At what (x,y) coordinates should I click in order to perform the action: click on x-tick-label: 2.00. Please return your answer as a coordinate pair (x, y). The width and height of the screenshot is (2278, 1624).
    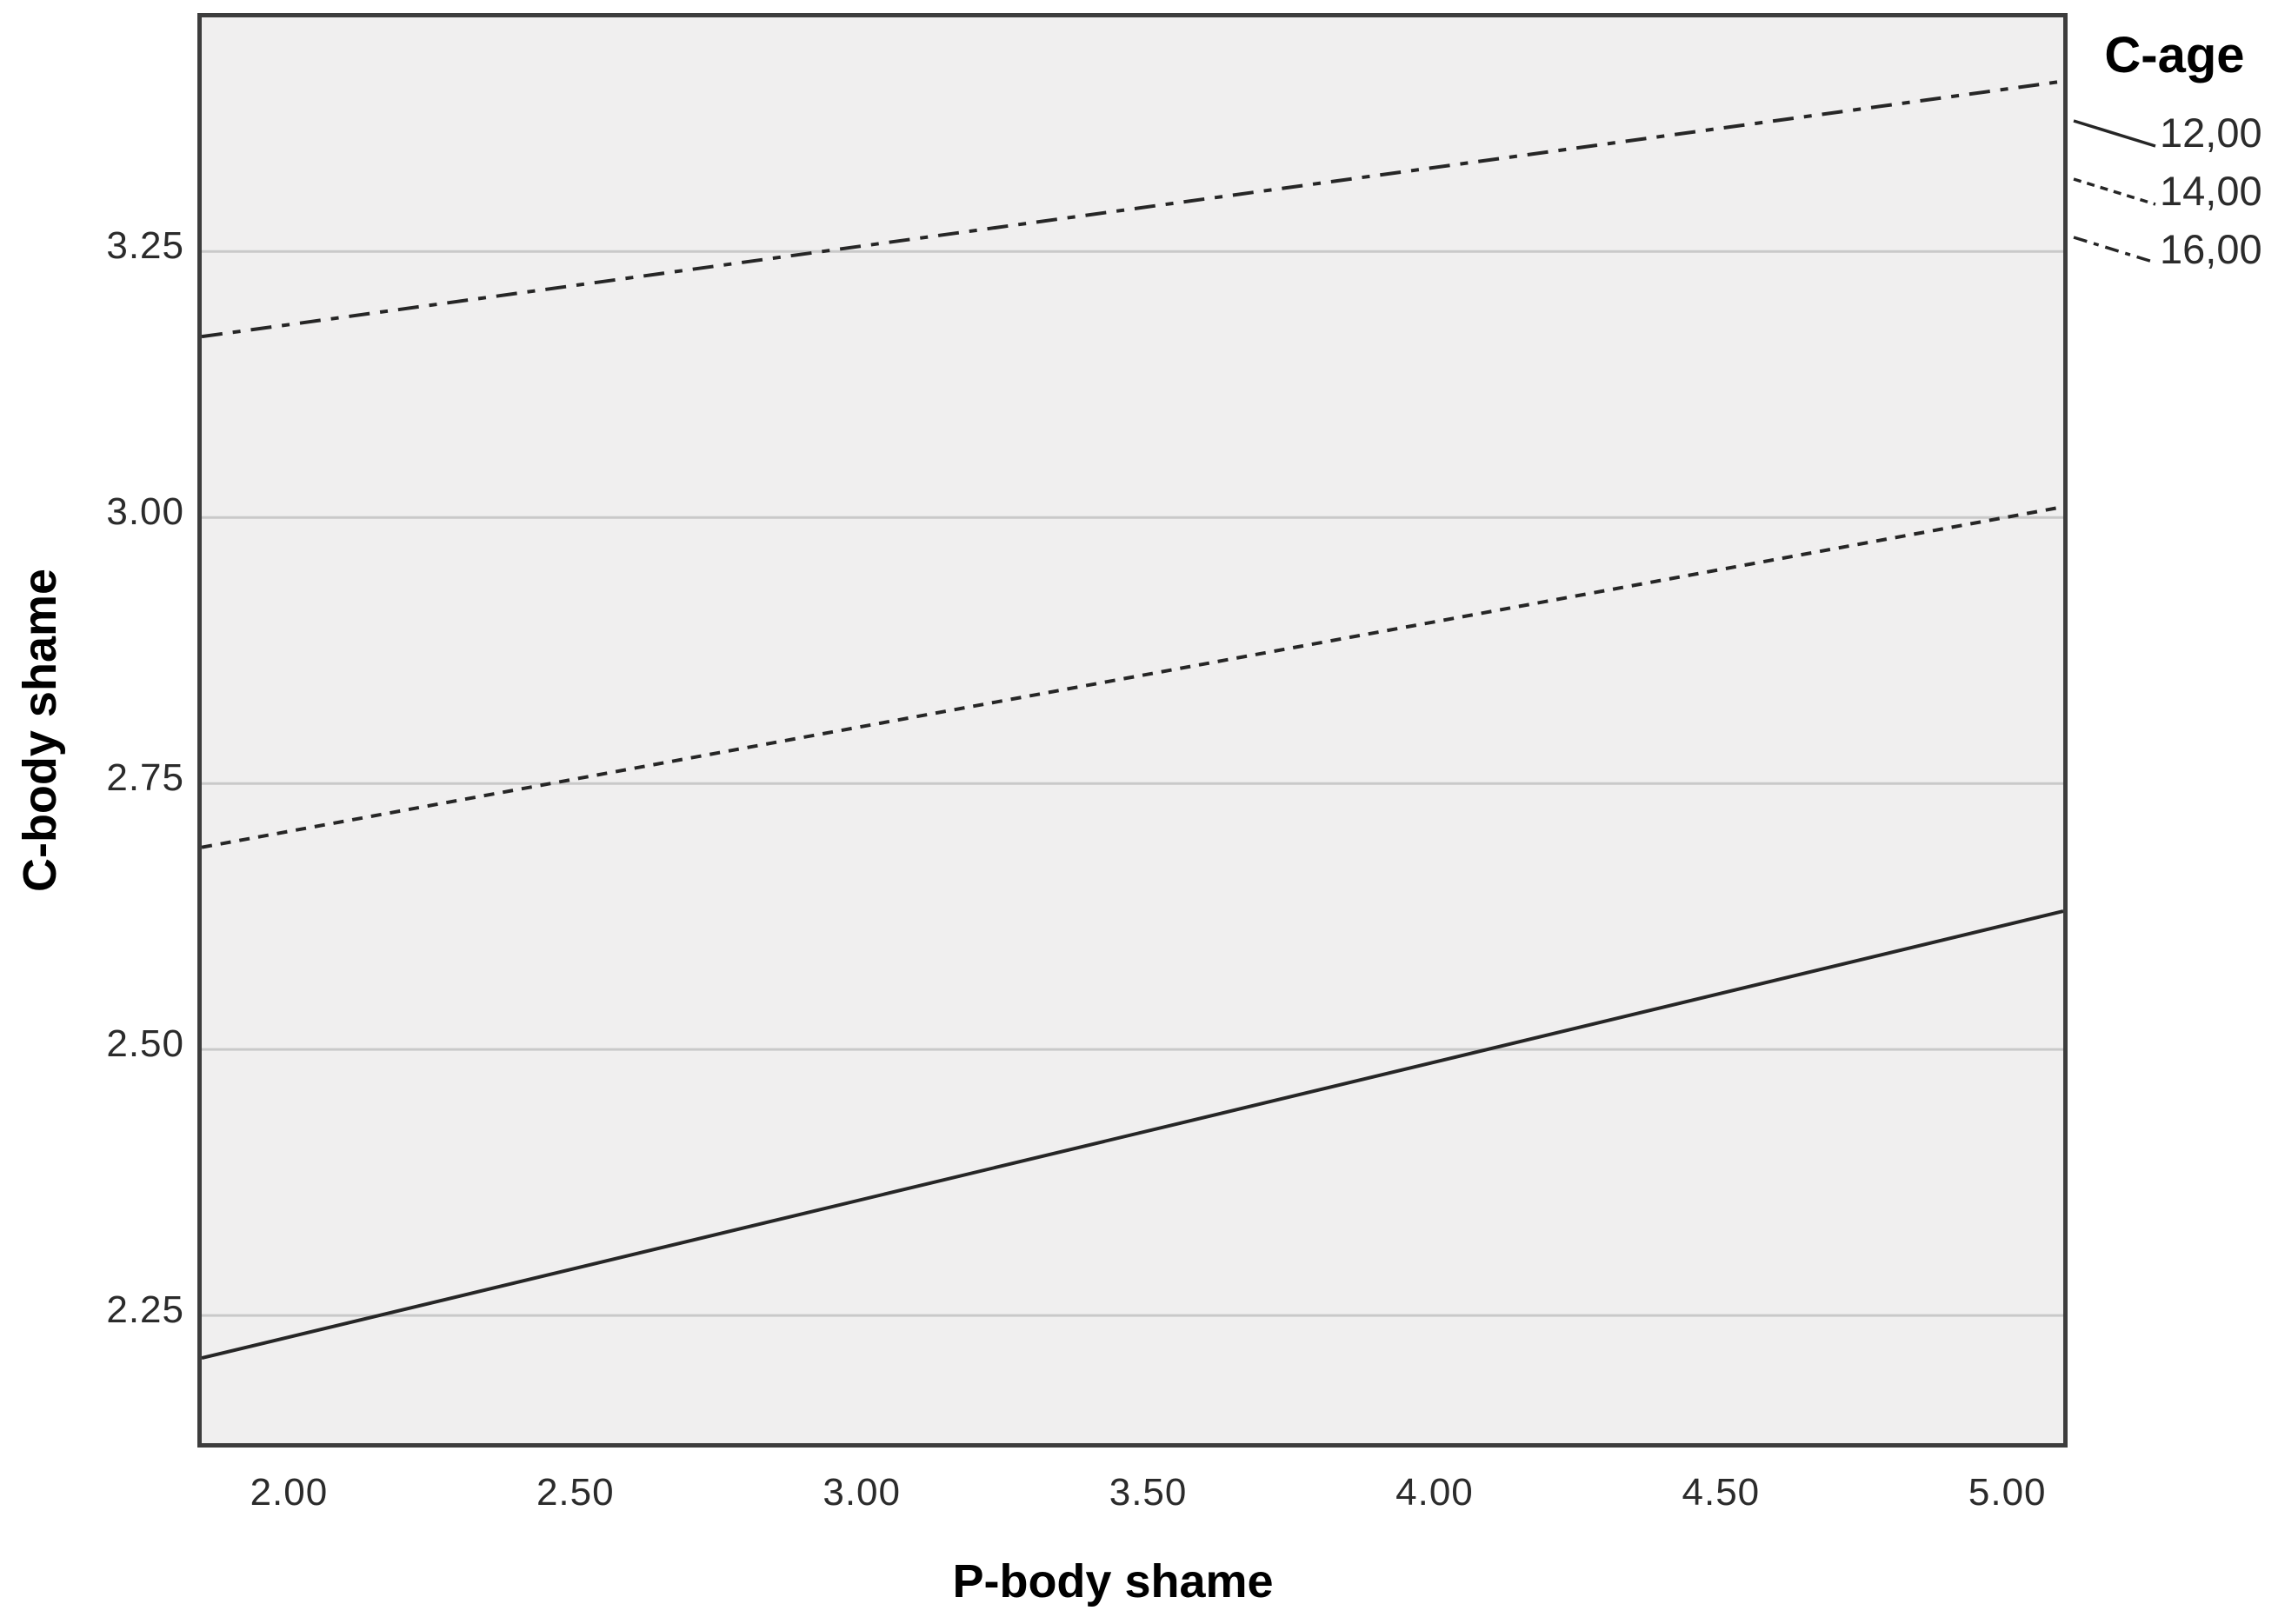
    Looking at the image, I should click on (289, 1493).